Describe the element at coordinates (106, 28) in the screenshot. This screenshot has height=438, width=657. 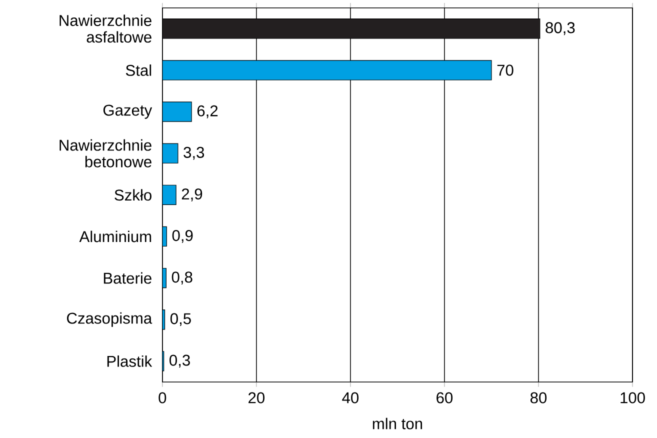
I see `y-tick-label: Nawierzchnie asfaltowe` at that location.